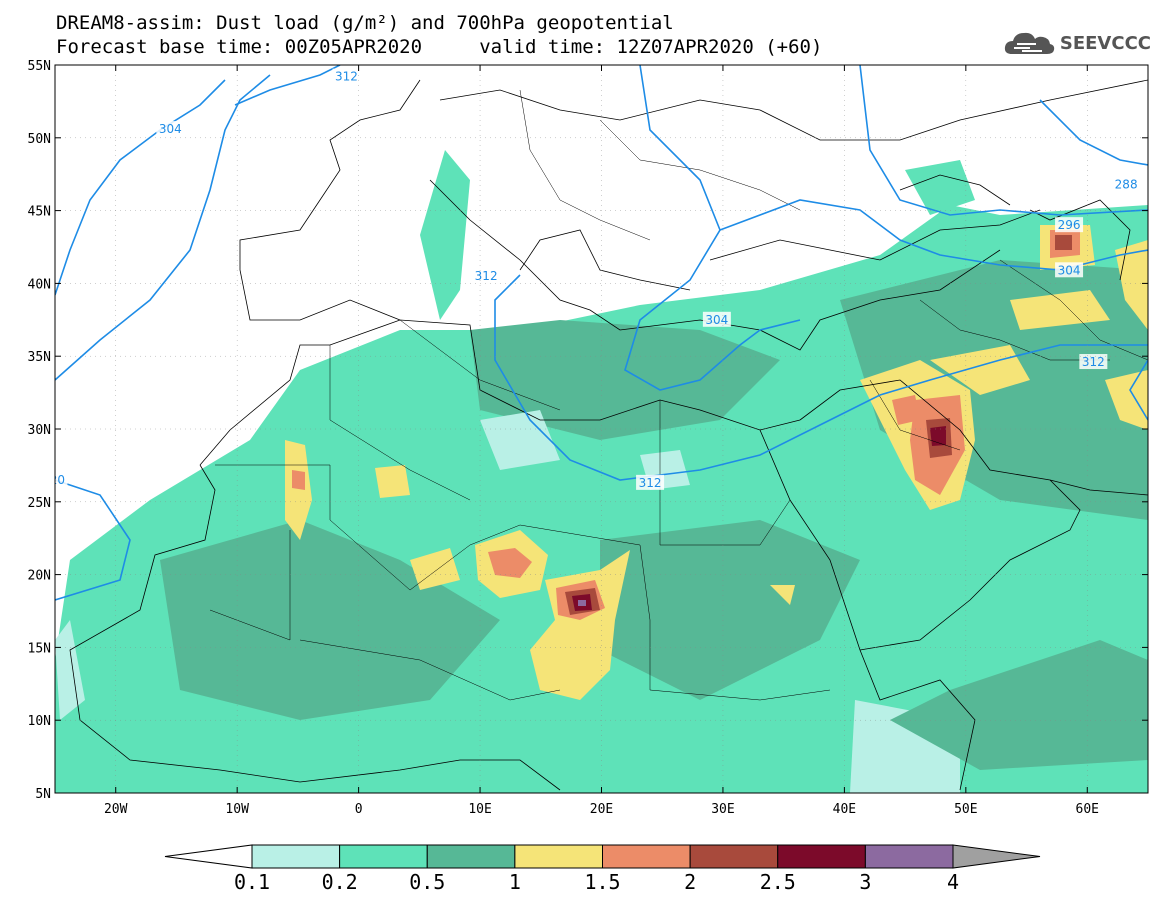  Describe the element at coordinates (39, 648) in the screenshot. I see `lat-tick-label: 15N` at that location.